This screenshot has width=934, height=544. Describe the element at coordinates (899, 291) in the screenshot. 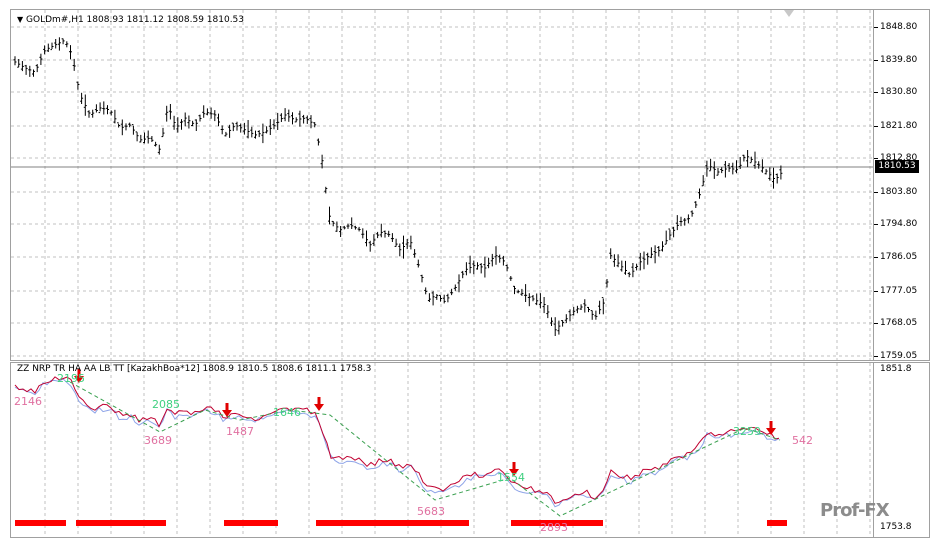

I see `price-tick: 1777.05` at that location.